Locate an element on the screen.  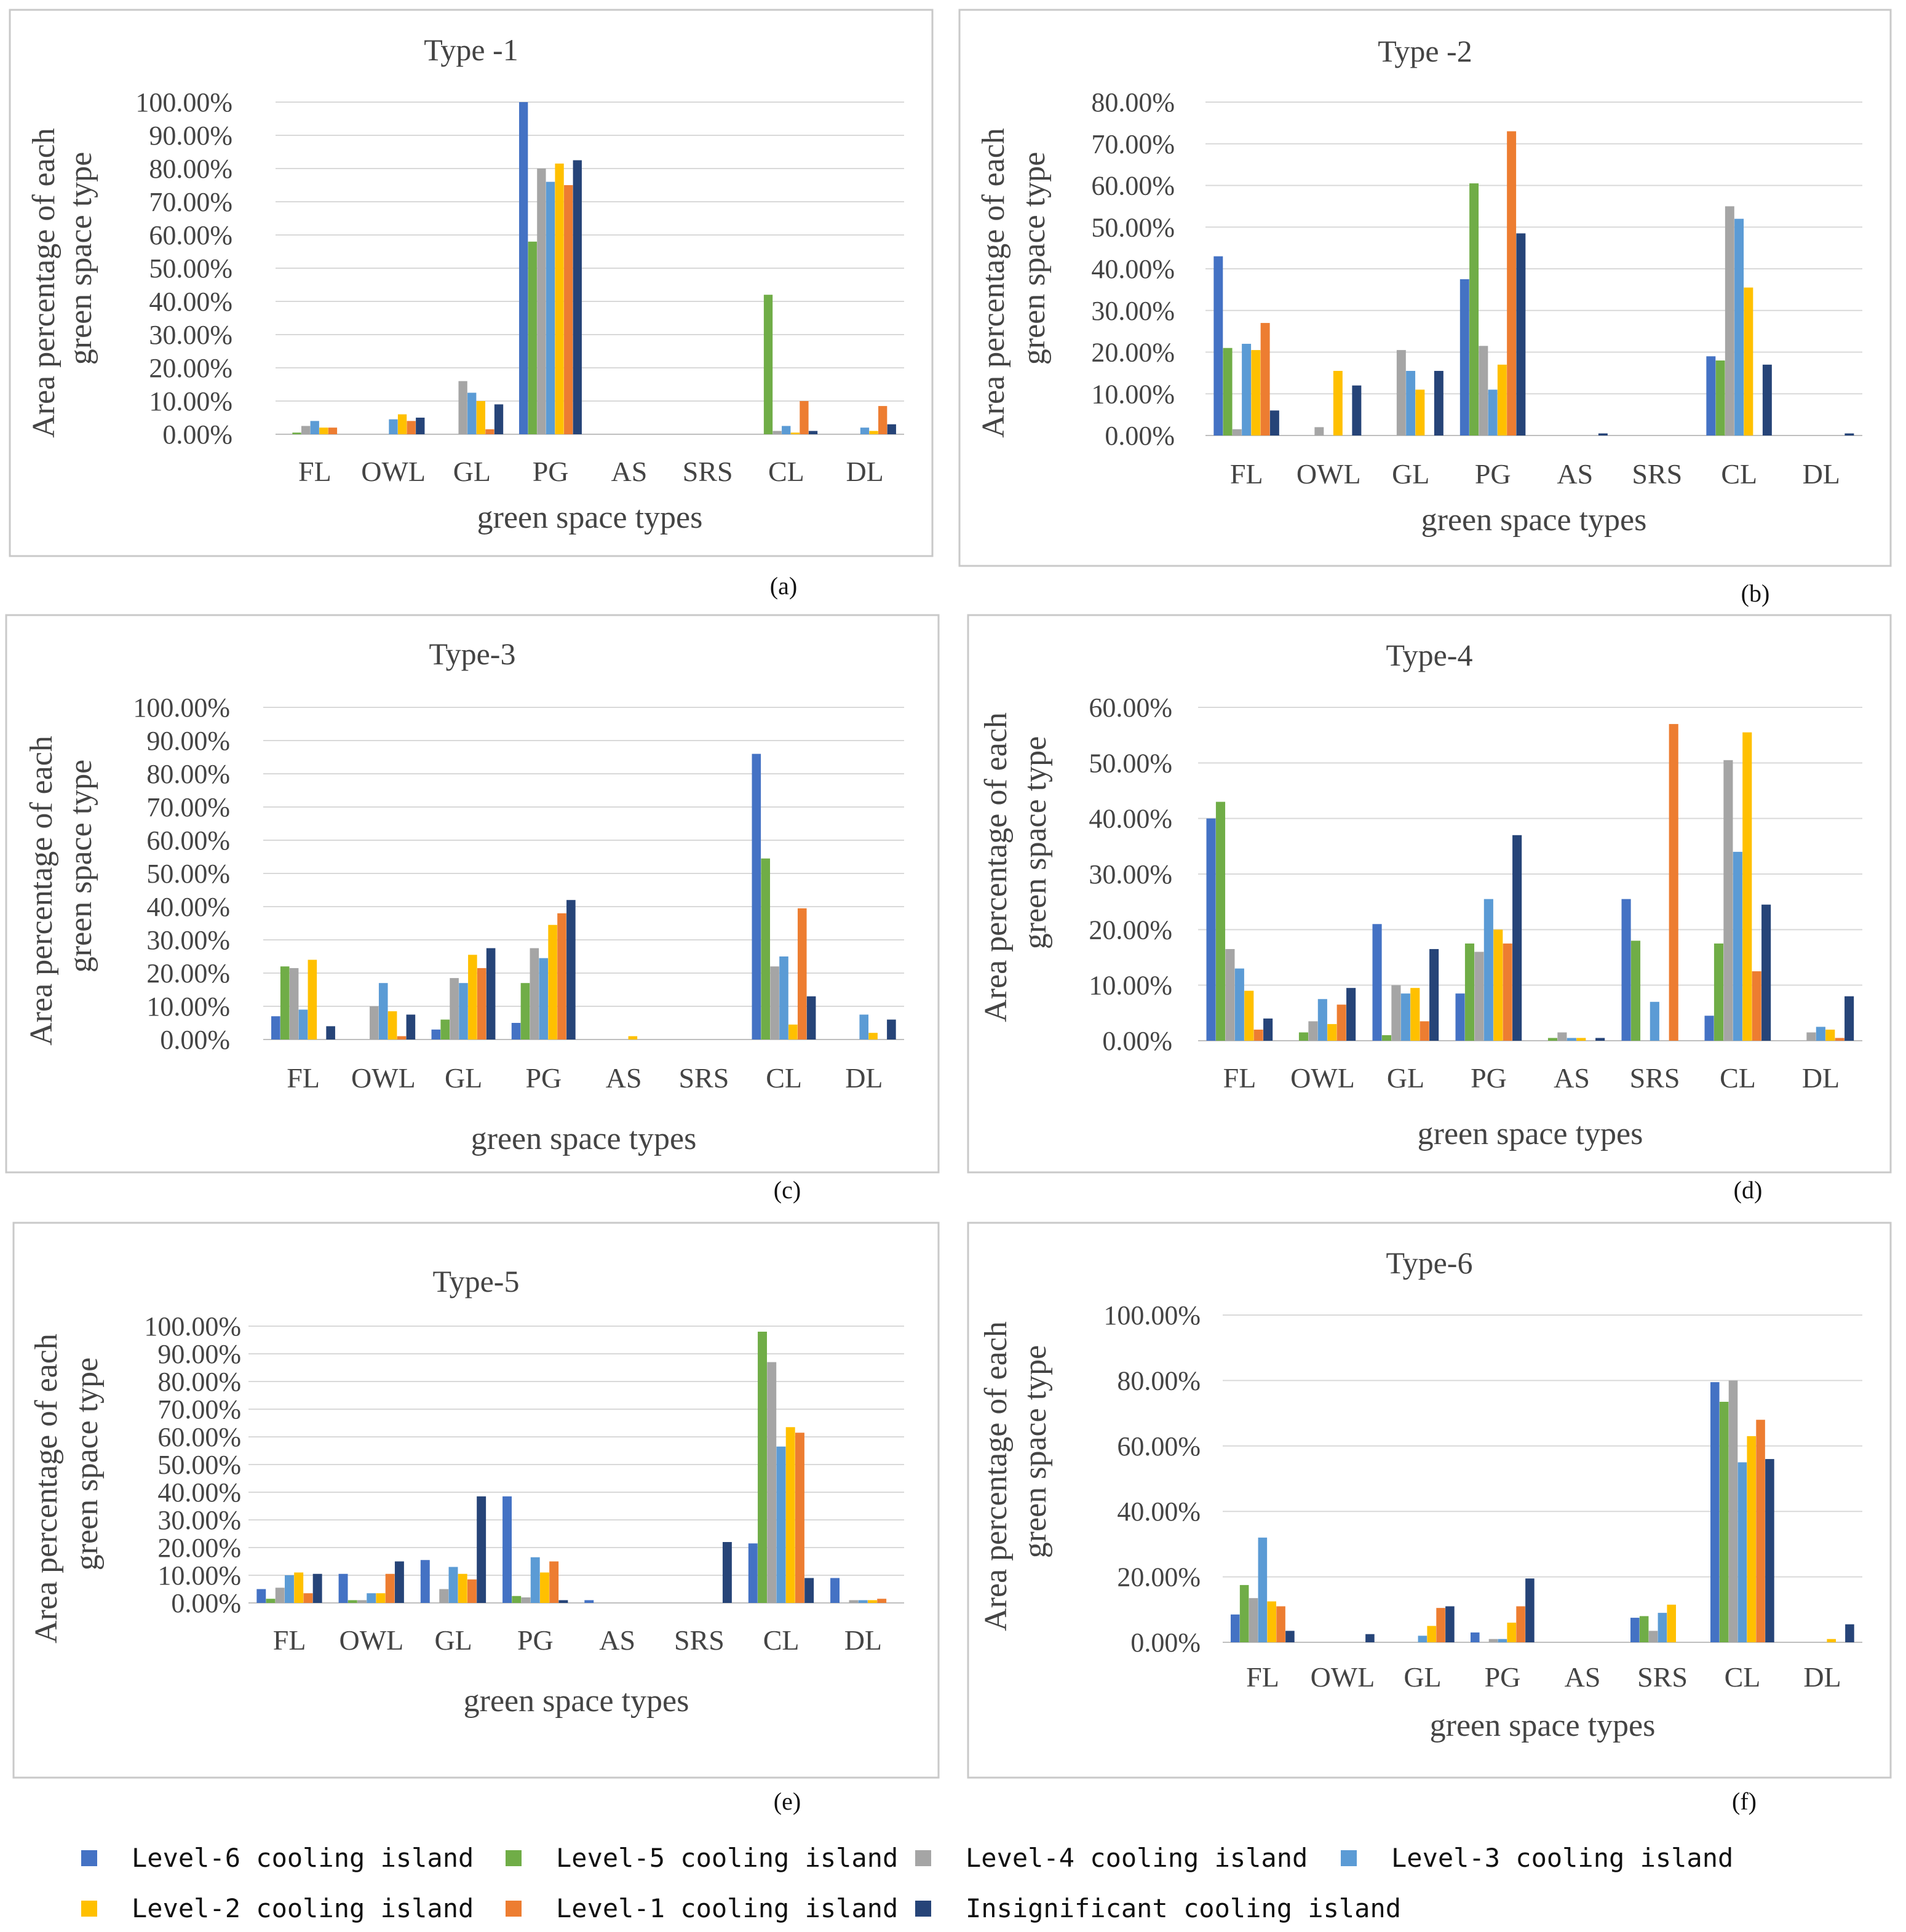
bar-srs-s5 is located at coordinates (1671, 1623).